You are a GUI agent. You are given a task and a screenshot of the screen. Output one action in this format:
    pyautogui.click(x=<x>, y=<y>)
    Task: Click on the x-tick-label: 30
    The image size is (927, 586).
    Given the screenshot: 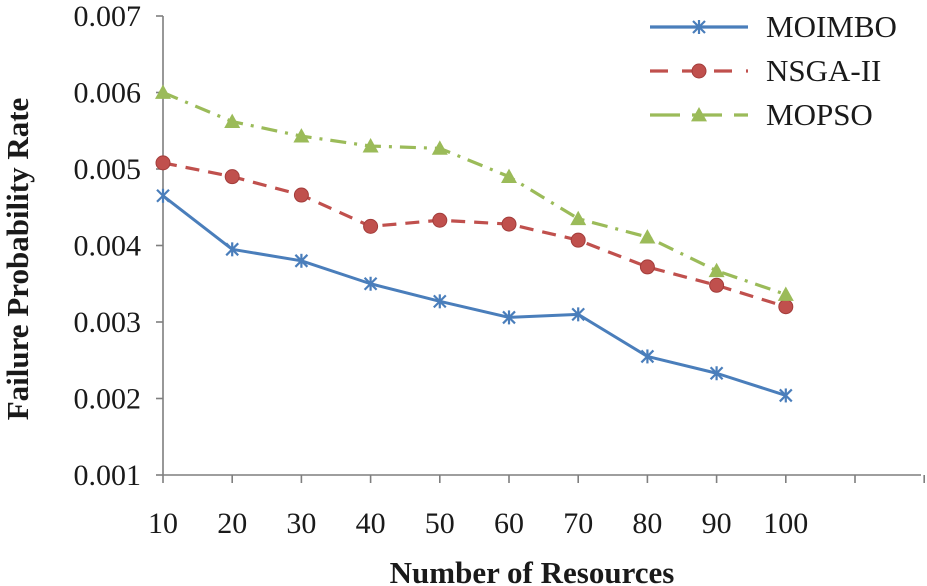 What is the action you would take?
    pyautogui.click(x=301, y=523)
    